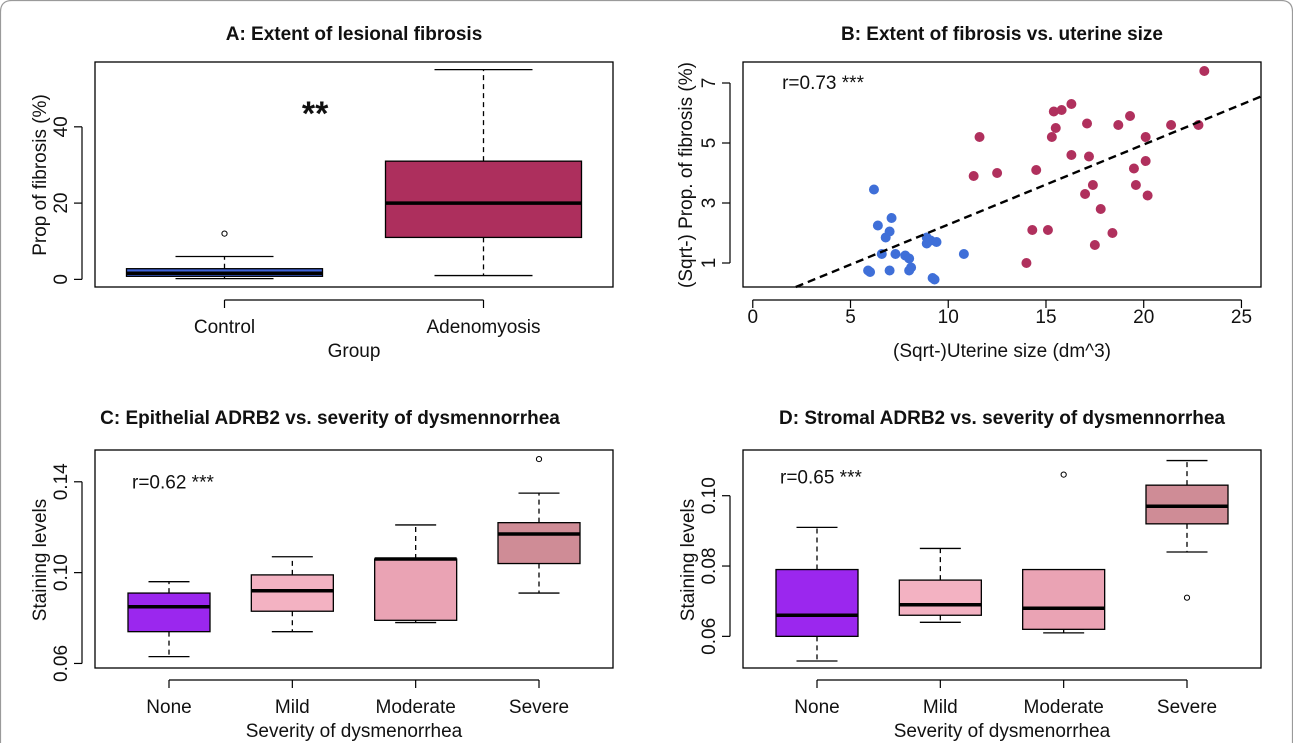  What do you see at coordinates (821, 477) in the screenshot?
I see `panel-d-correlation: r=0.65 ***` at bounding box center [821, 477].